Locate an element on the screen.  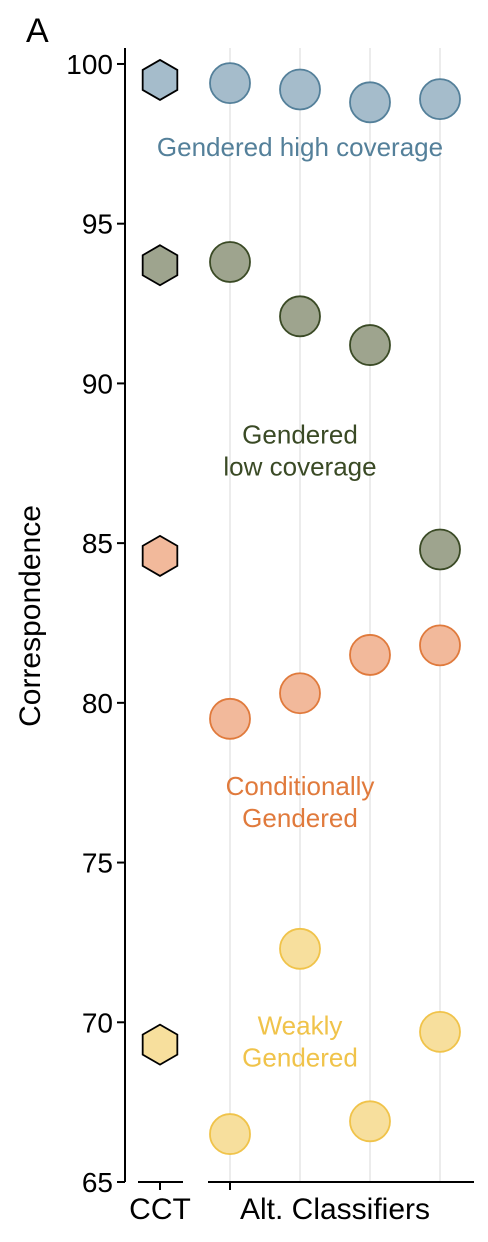
x-label-cct: CCT is located at coordinates (160, 1209).